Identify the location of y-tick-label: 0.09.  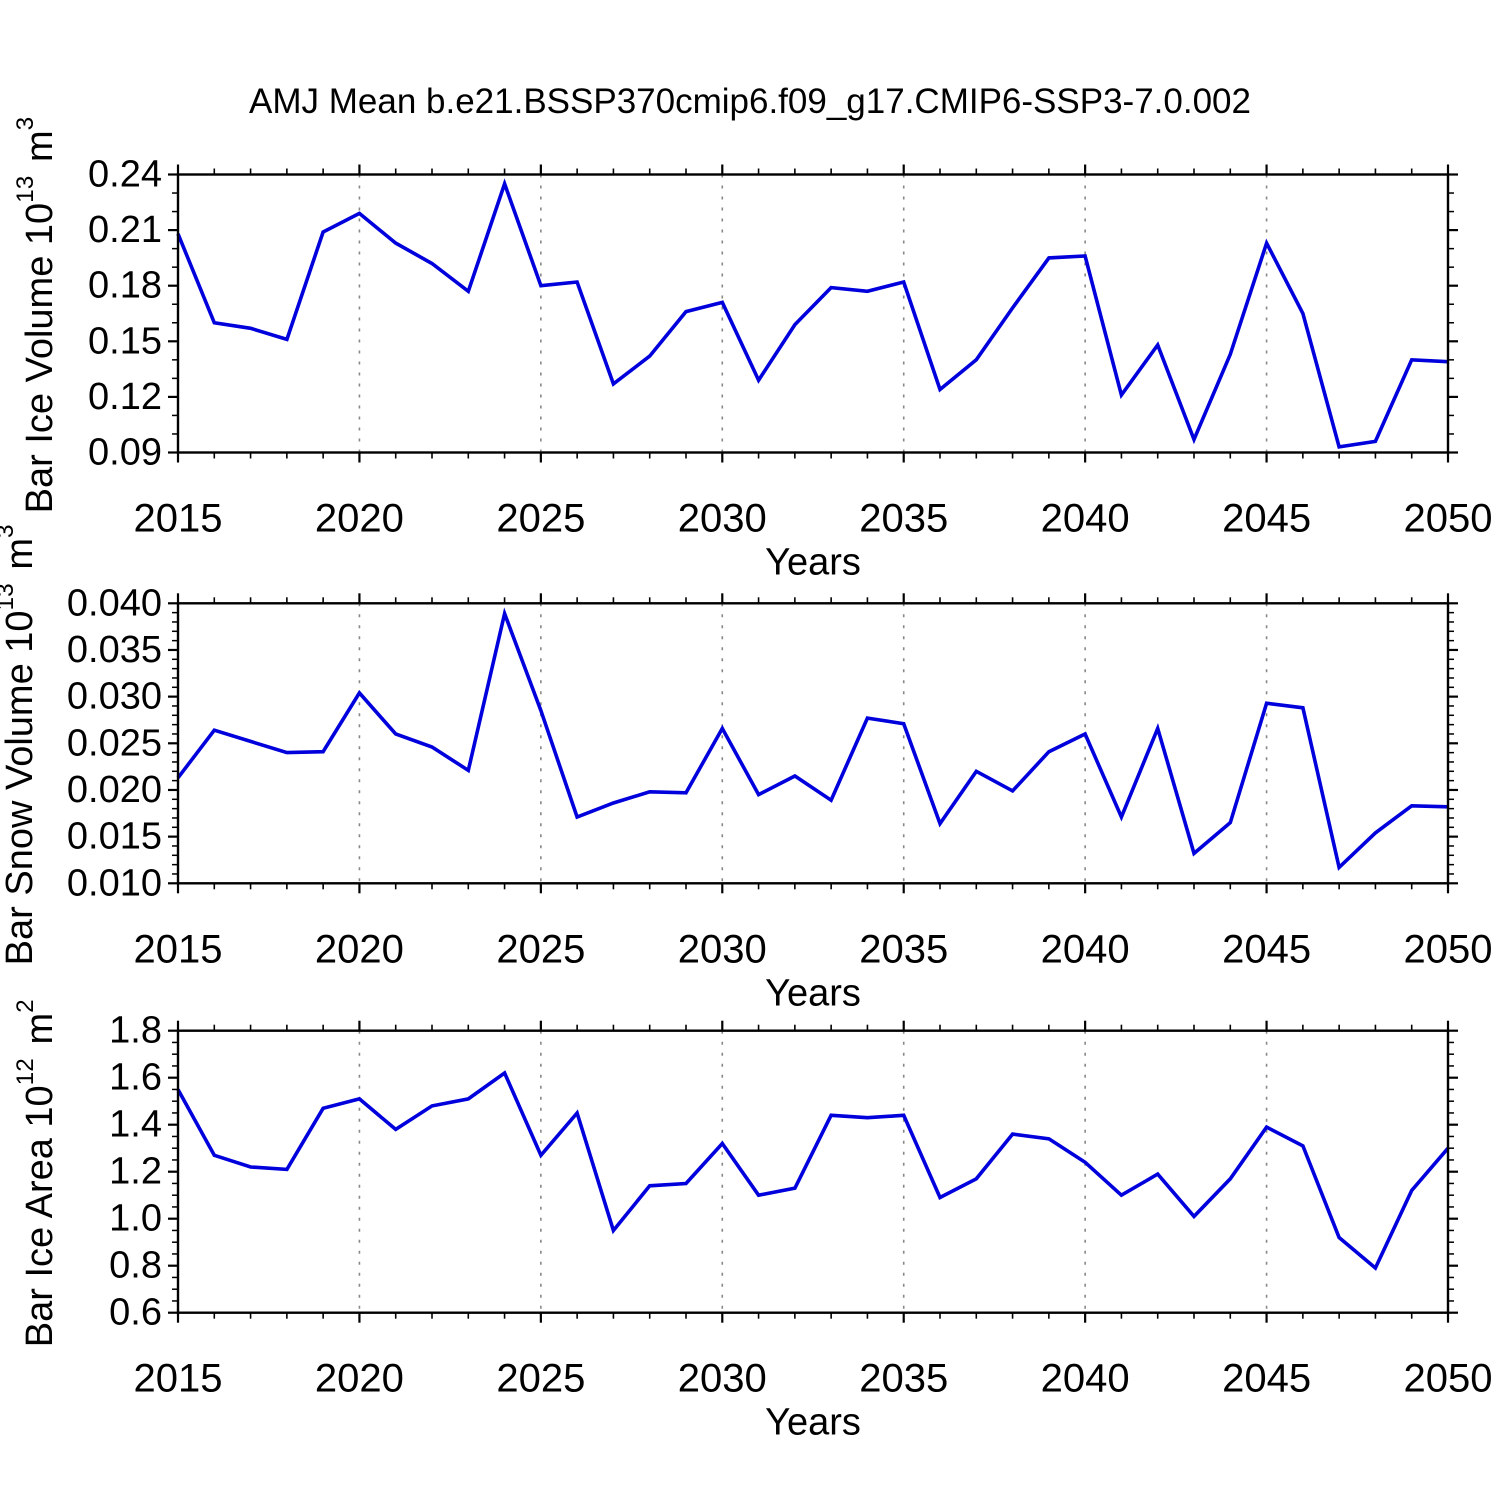
(125, 453).